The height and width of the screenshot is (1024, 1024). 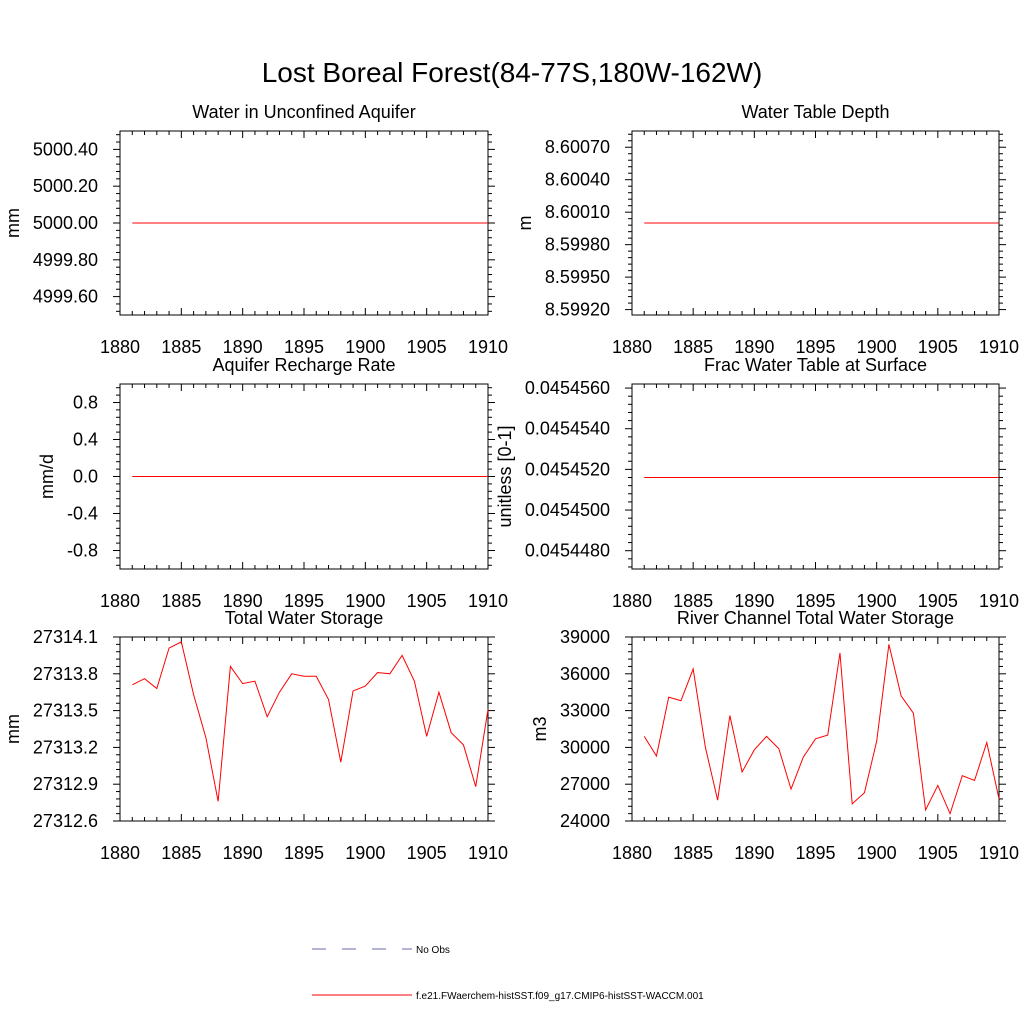 What do you see at coordinates (577, 180) in the screenshot?
I see `y-tick-label: 8.60040` at bounding box center [577, 180].